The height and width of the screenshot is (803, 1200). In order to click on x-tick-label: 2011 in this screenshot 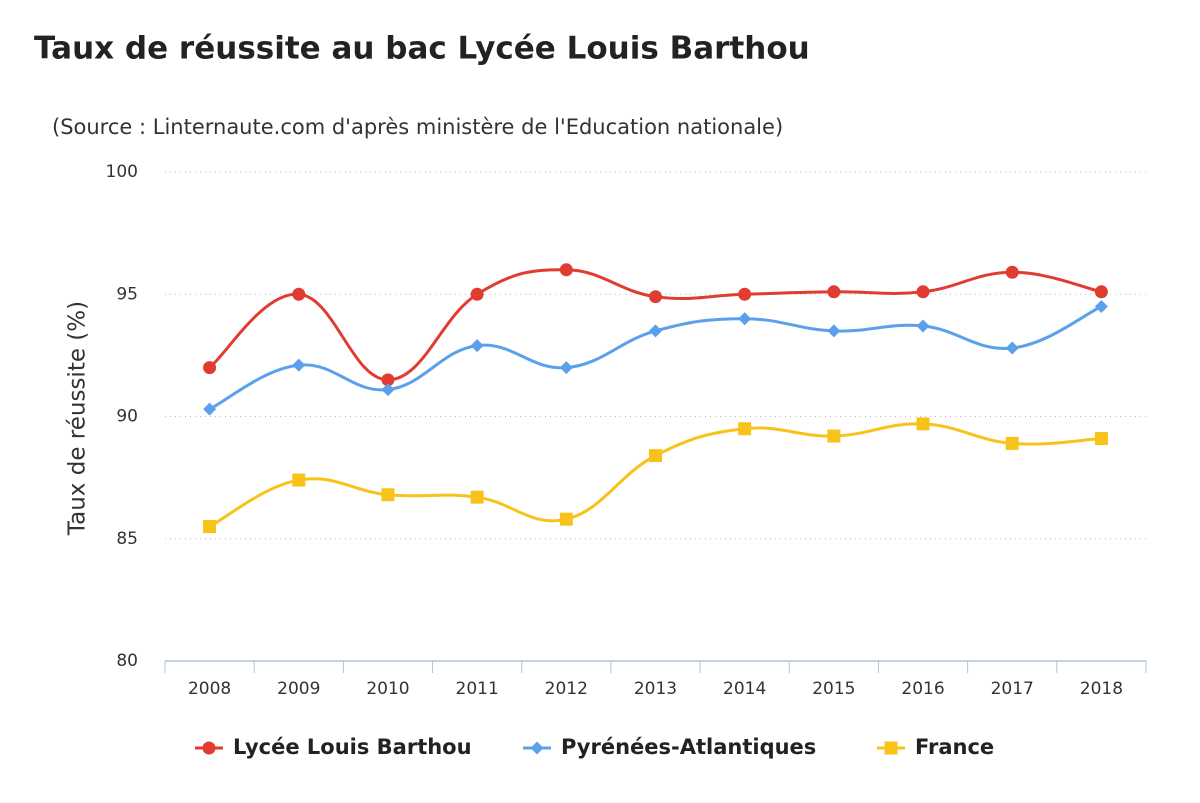, I will do `click(477, 689)`.